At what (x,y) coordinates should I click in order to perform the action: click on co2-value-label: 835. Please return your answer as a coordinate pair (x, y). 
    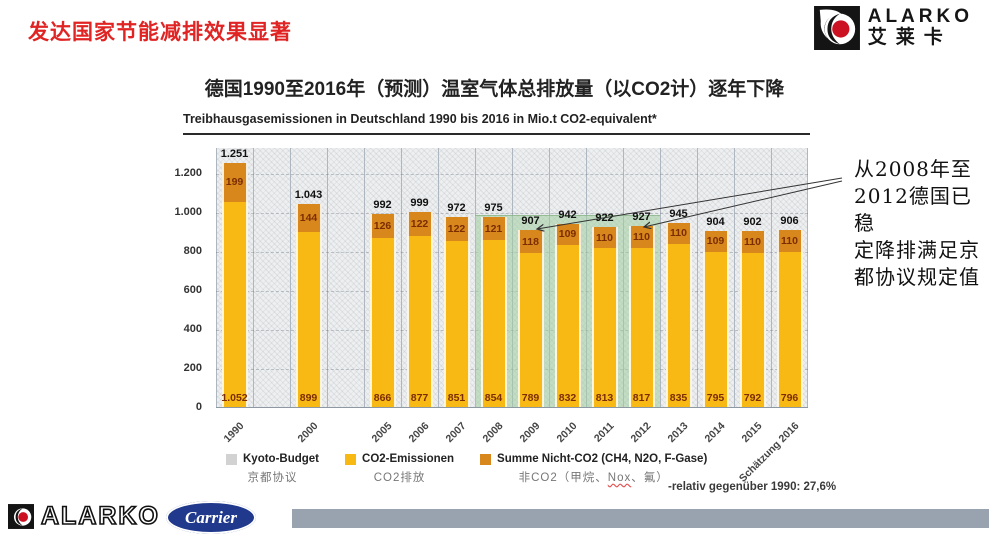
    Looking at the image, I should click on (678, 398).